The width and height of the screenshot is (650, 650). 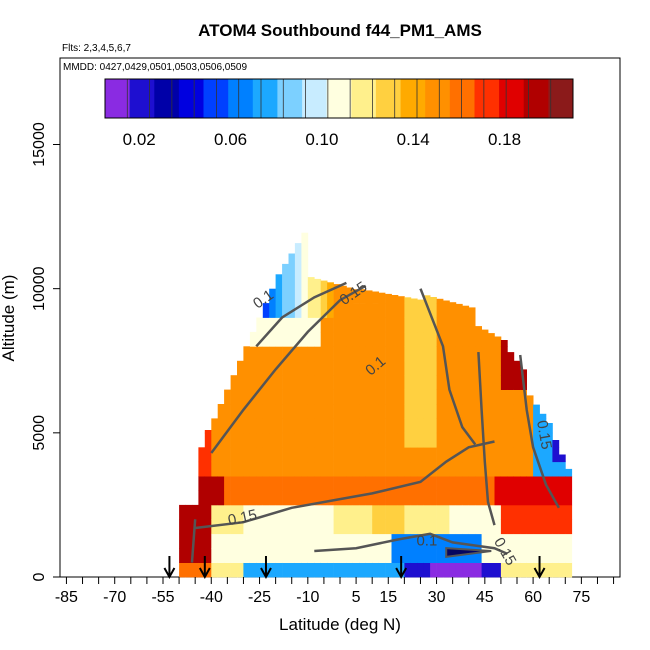 What do you see at coordinates (485, 597) in the screenshot?
I see `x-tick-label: 45` at bounding box center [485, 597].